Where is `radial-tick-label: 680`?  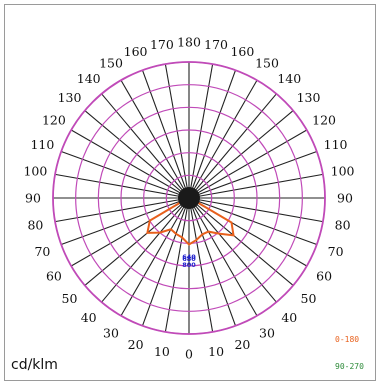
radial-tick-label: 680 is located at coordinates (189, 259).